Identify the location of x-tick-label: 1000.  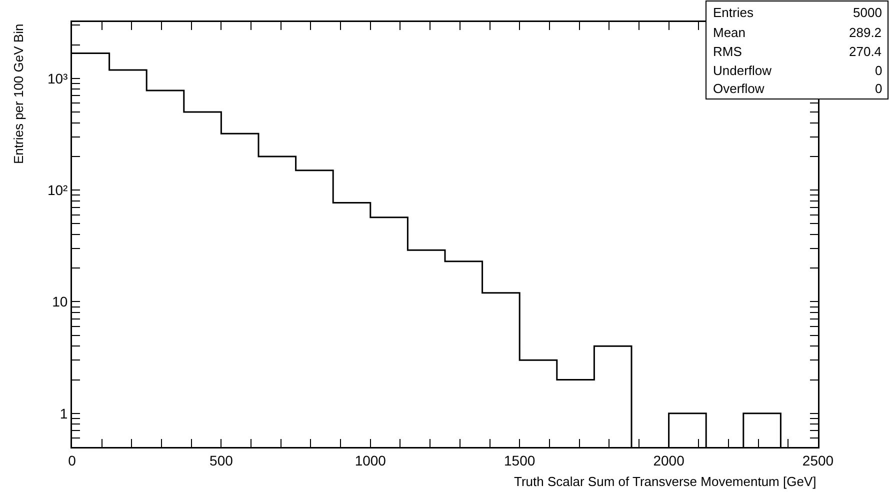
(370, 460).